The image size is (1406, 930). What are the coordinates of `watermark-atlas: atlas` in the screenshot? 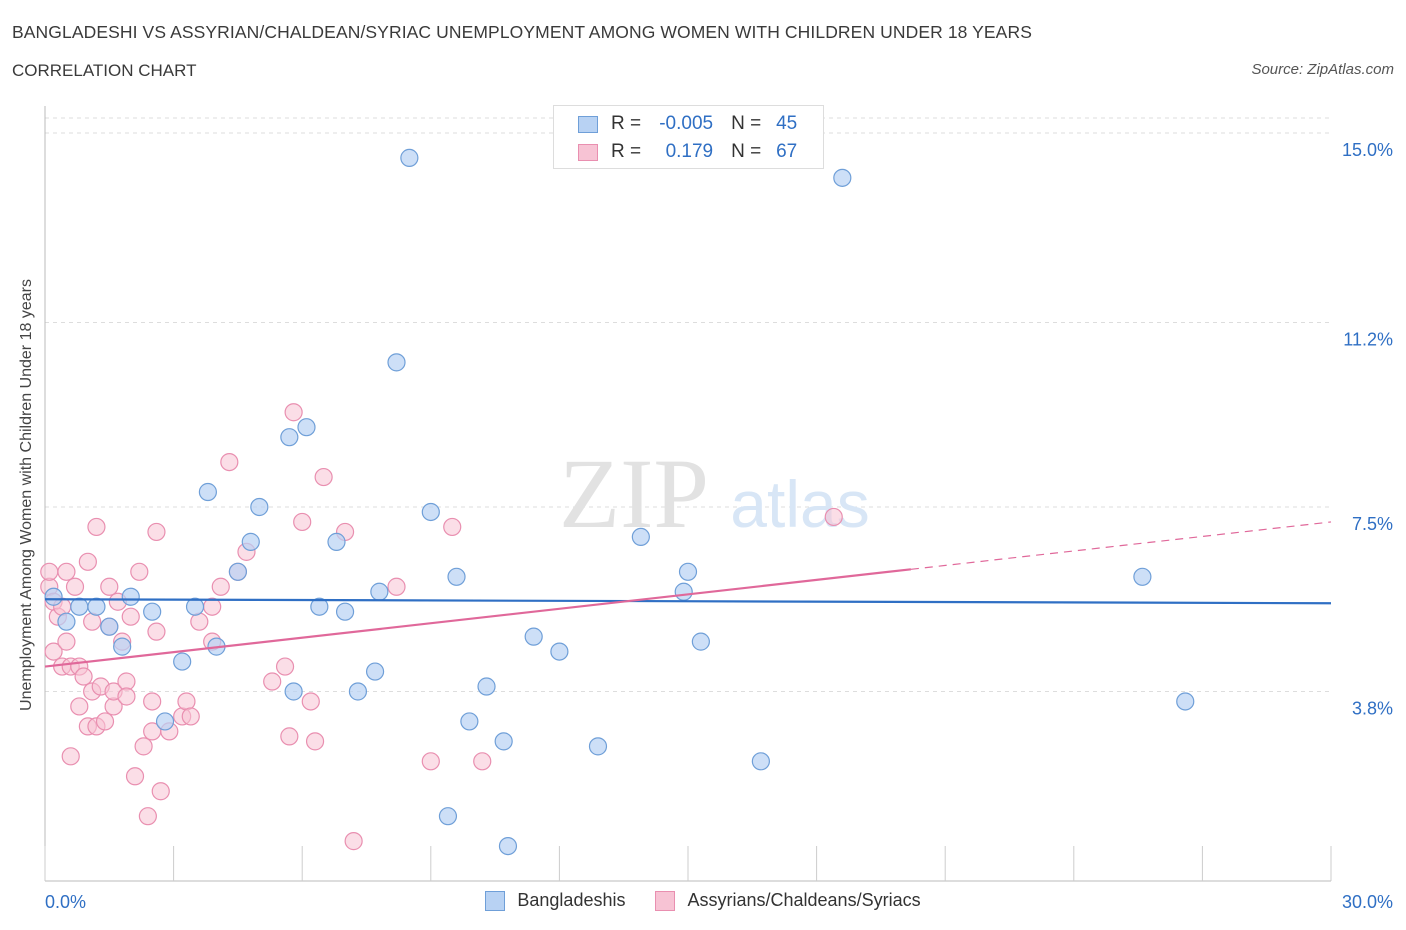 It's located at (799, 504).